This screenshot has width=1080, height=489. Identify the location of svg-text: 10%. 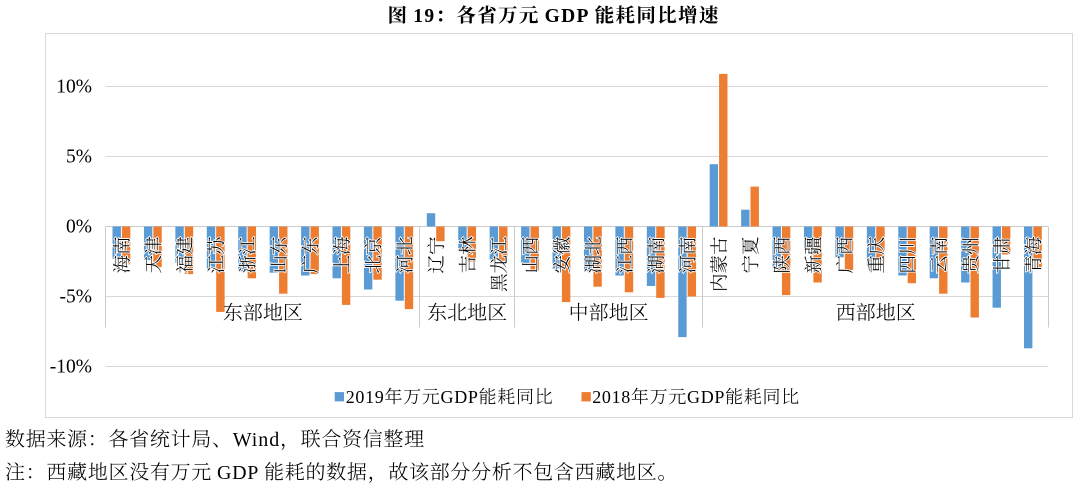
(74, 87).